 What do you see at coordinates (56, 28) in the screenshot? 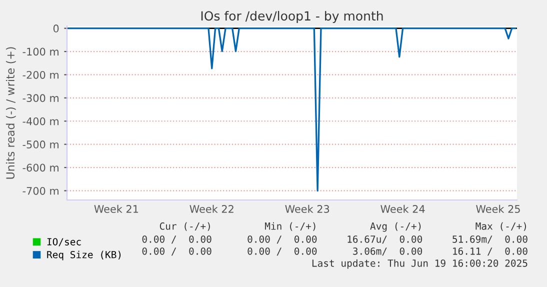
I see `y-tick-label: 0` at bounding box center [56, 28].